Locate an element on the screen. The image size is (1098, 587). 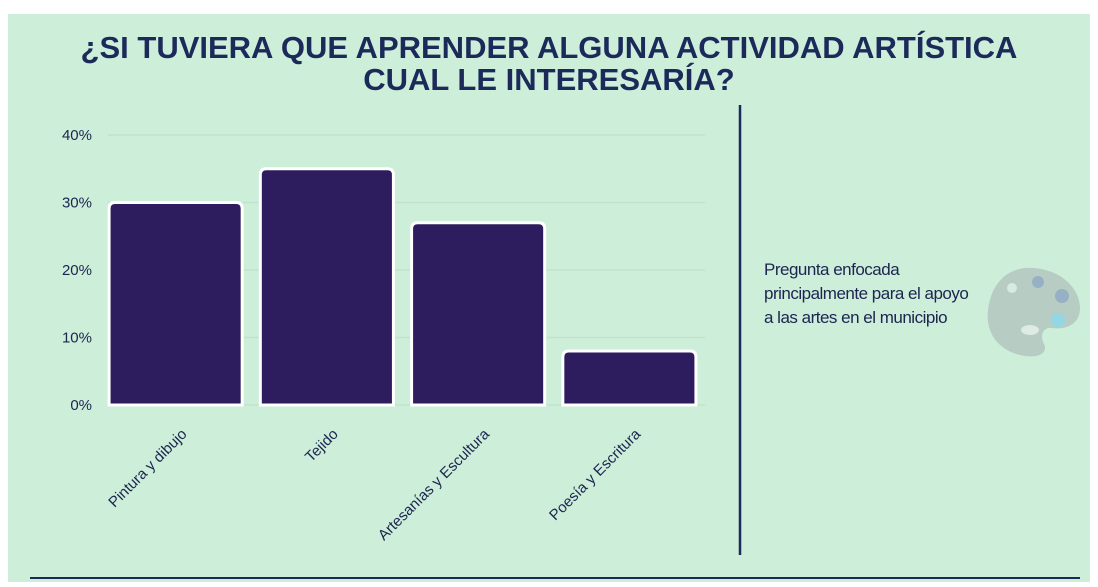
y-tick-label: 20% is located at coordinates (77, 270).